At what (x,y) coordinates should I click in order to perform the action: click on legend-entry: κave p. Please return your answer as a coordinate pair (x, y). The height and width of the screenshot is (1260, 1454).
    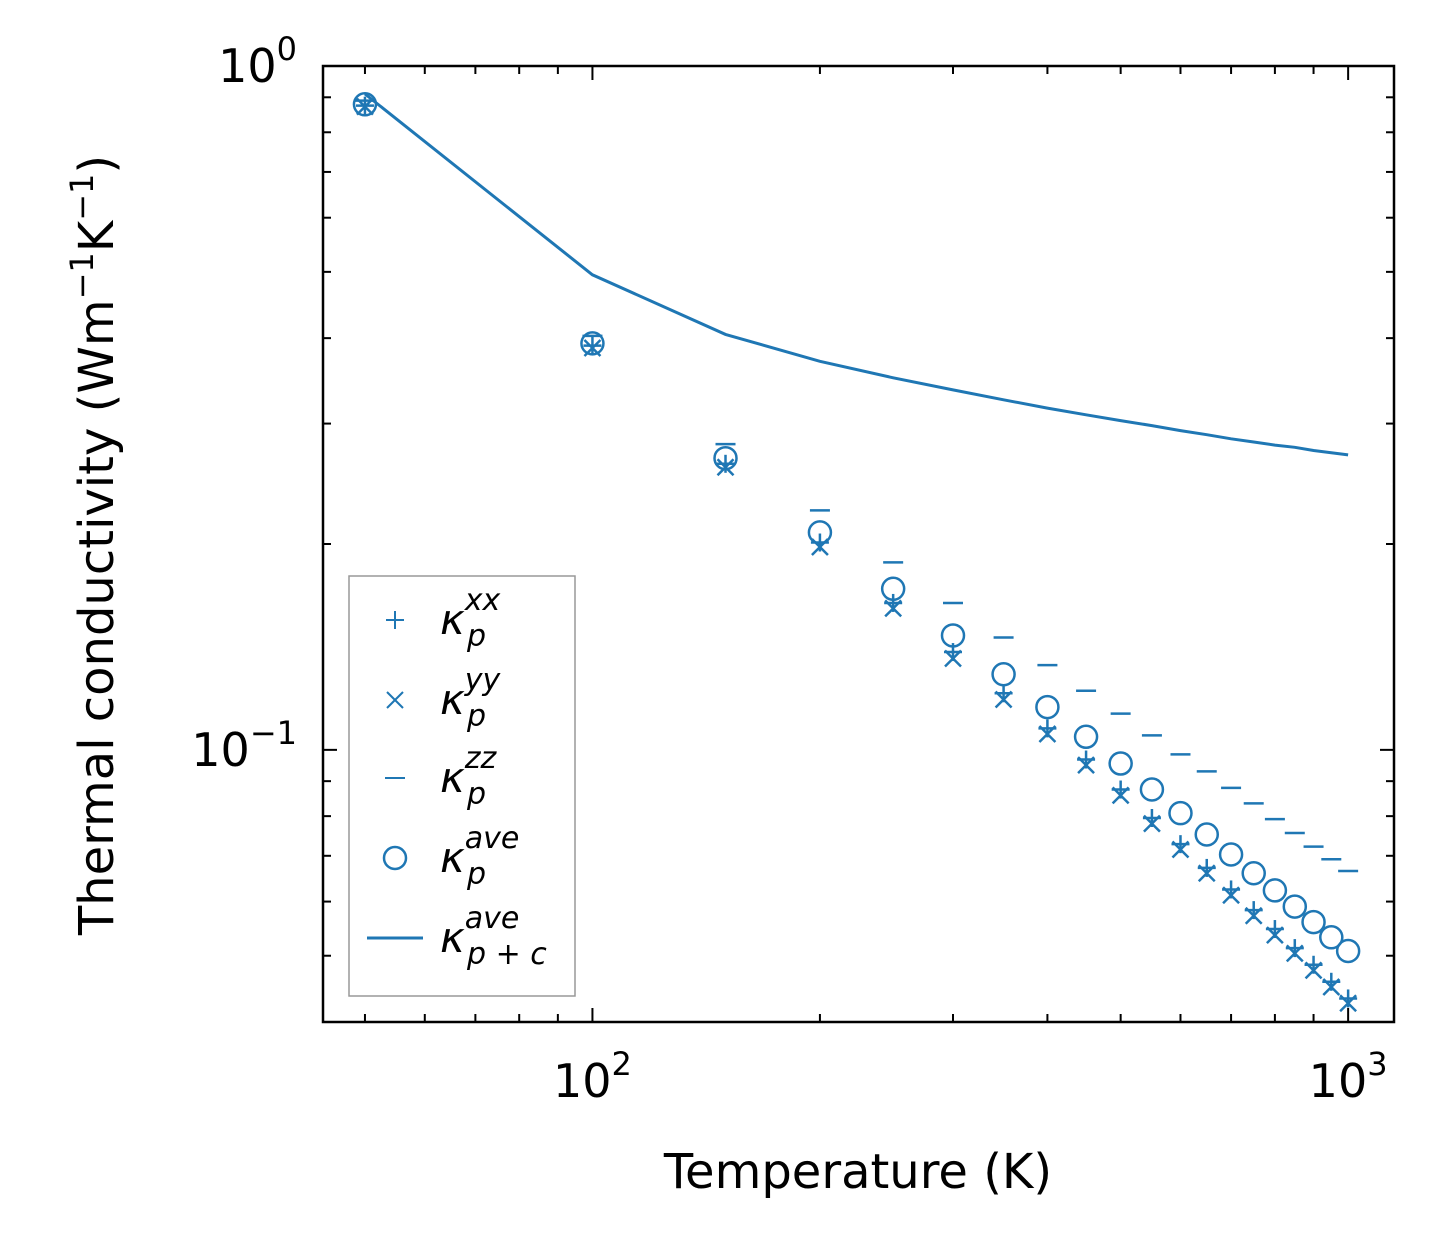
    Looking at the image, I should click on (450, 856).